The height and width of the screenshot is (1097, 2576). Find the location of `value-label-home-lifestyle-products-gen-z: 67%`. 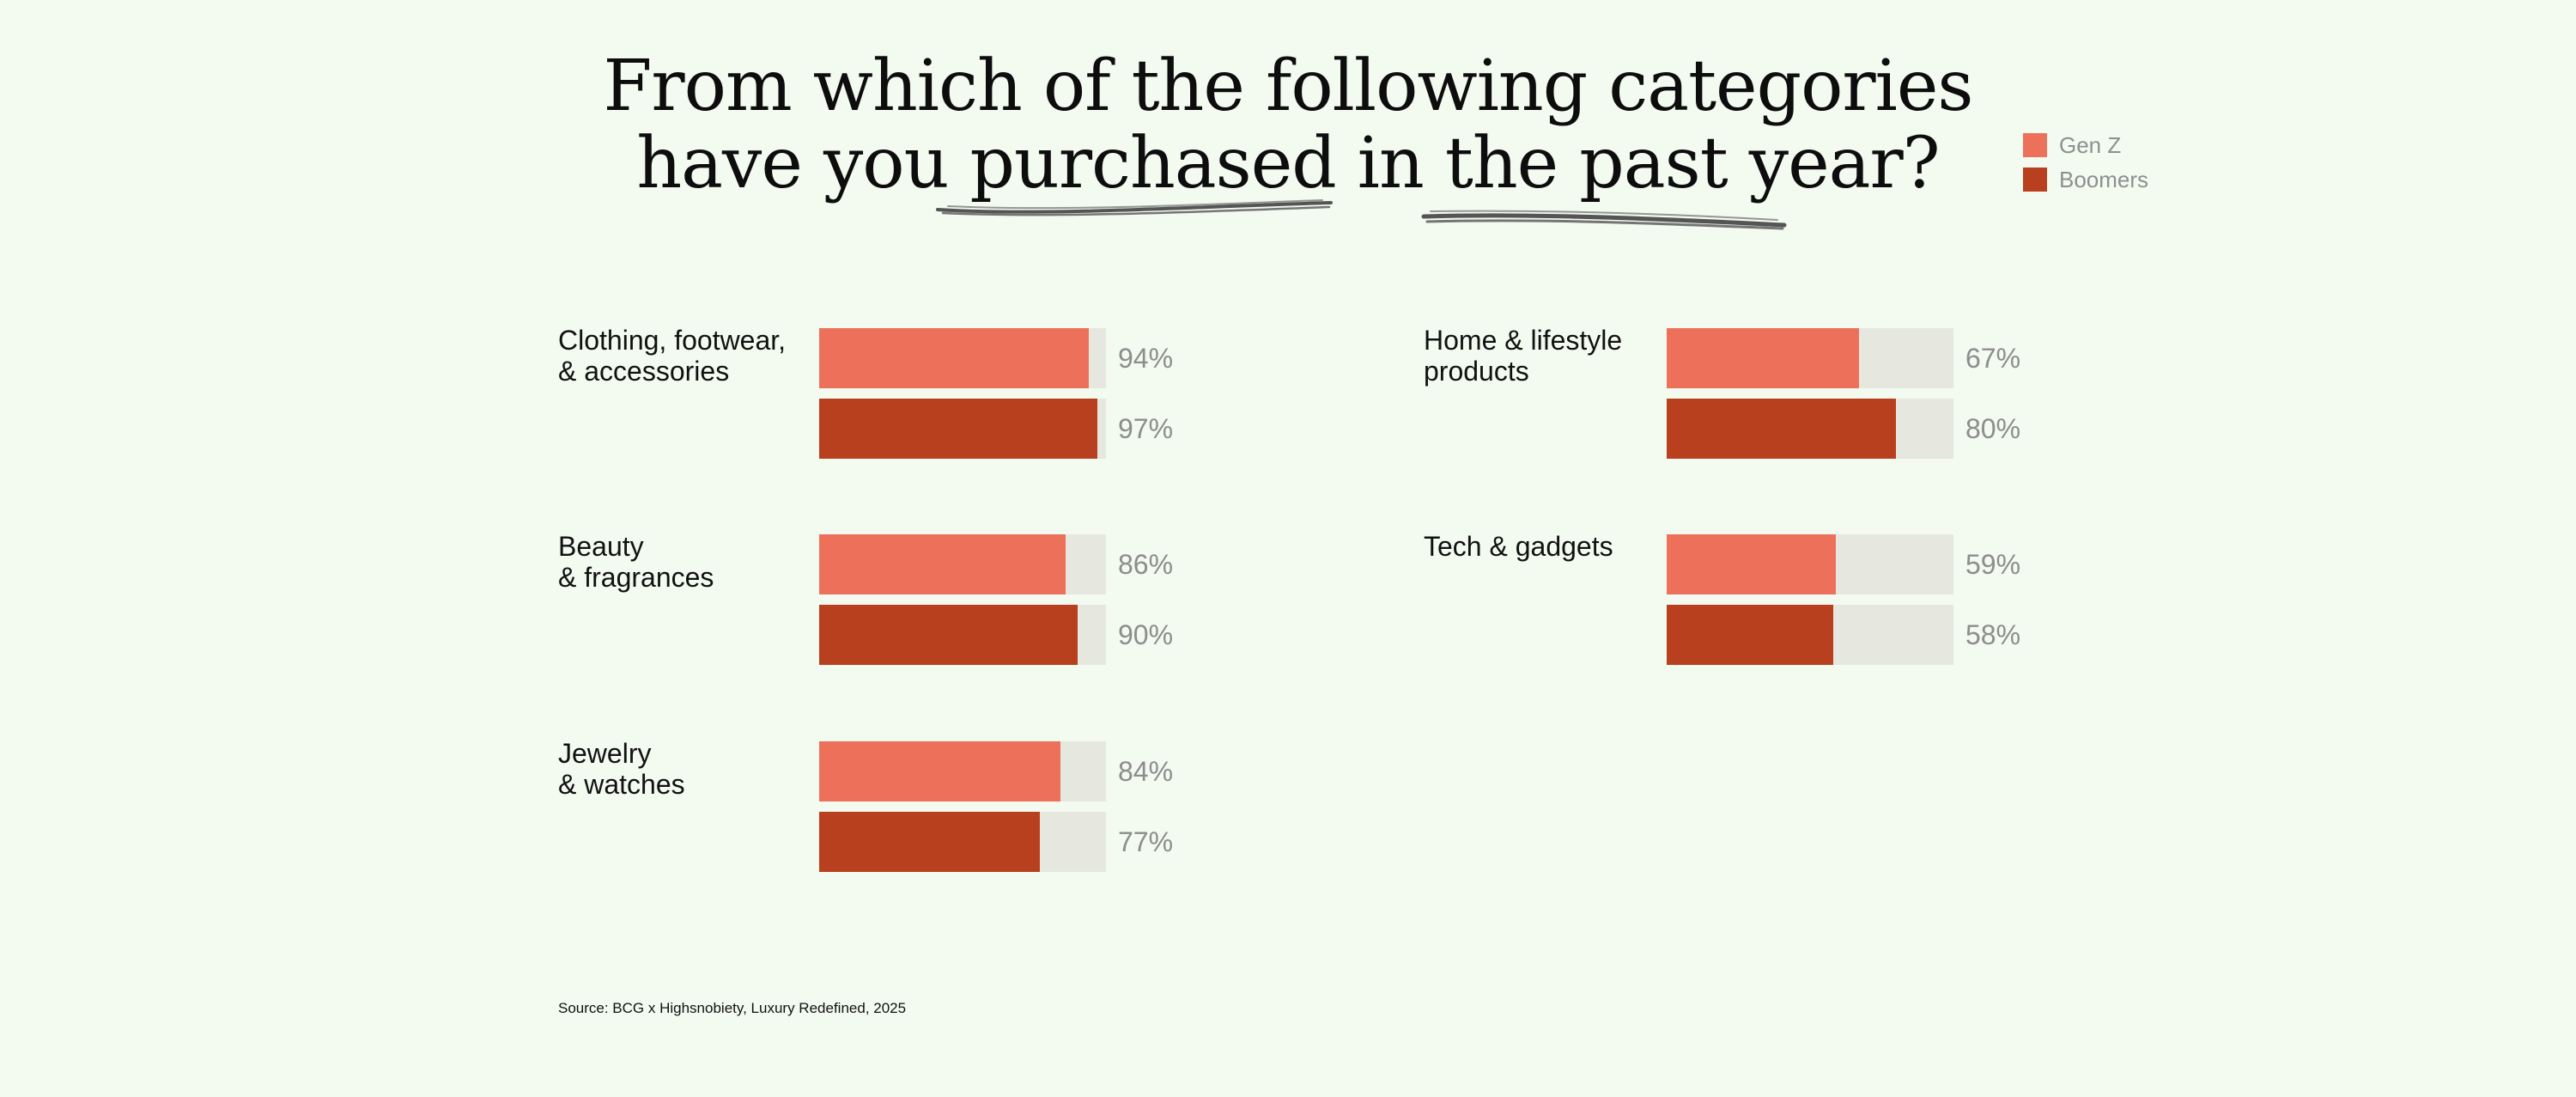

value-label-home-lifestyle-products-gen-z: 67% is located at coordinates (1993, 359).